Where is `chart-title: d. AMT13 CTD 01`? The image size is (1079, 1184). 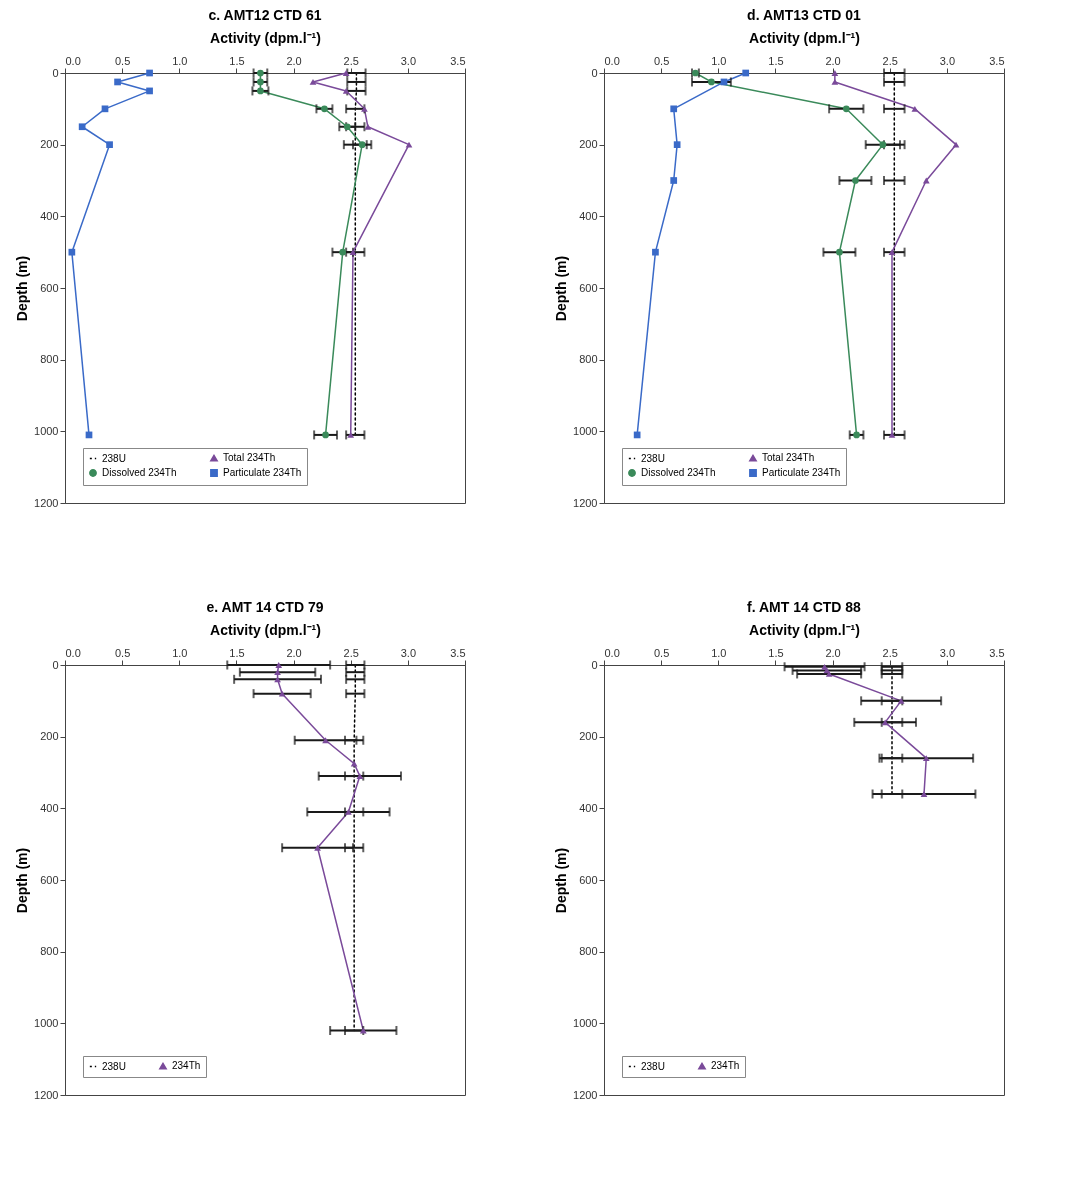 chart-title: d. AMT13 CTD 01 is located at coordinates (804, 15).